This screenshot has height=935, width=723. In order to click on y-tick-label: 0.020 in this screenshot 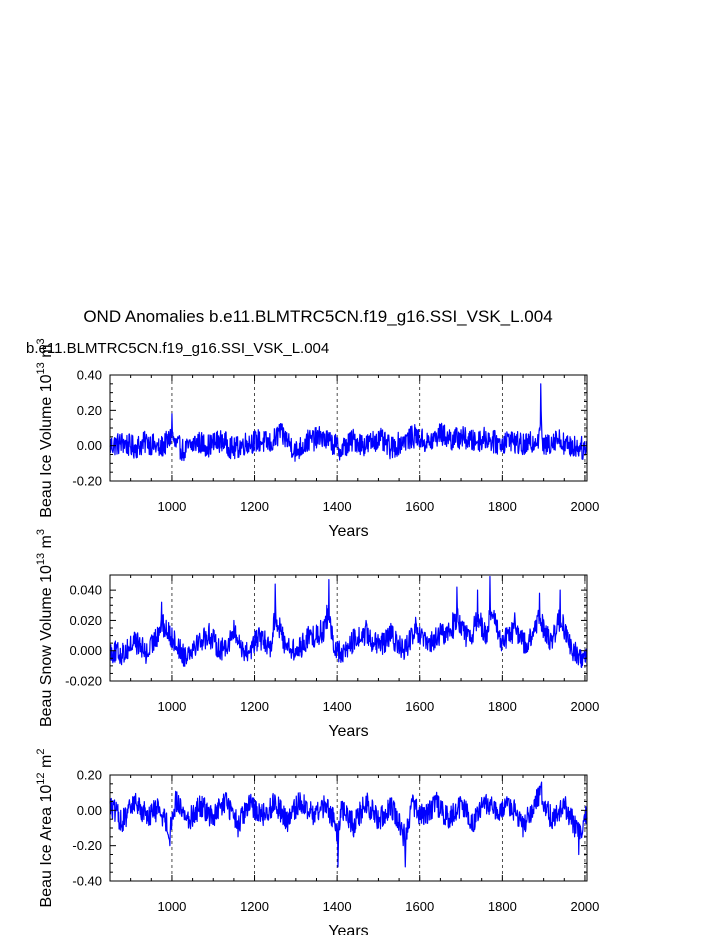, I will do `click(85, 620)`.